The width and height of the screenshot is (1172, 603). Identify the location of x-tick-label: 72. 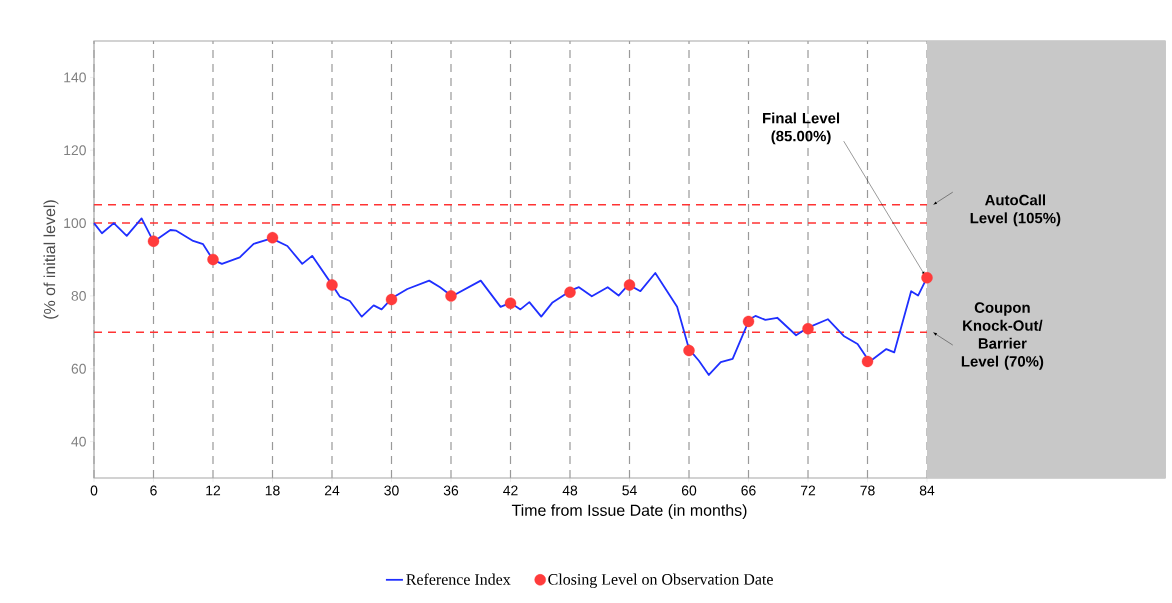
(808, 490).